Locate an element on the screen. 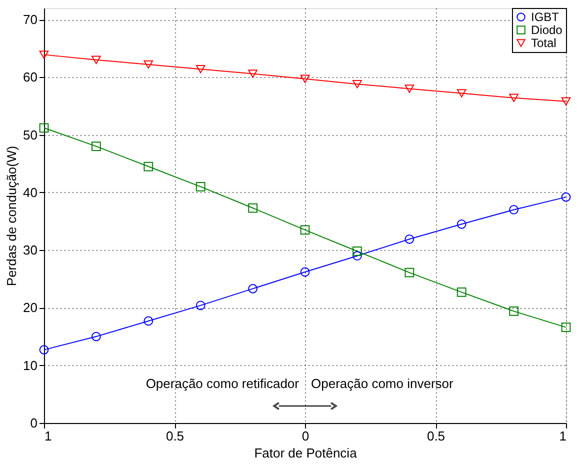 The width and height of the screenshot is (579, 465). y-tick-label: 60 is located at coordinates (30, 77).